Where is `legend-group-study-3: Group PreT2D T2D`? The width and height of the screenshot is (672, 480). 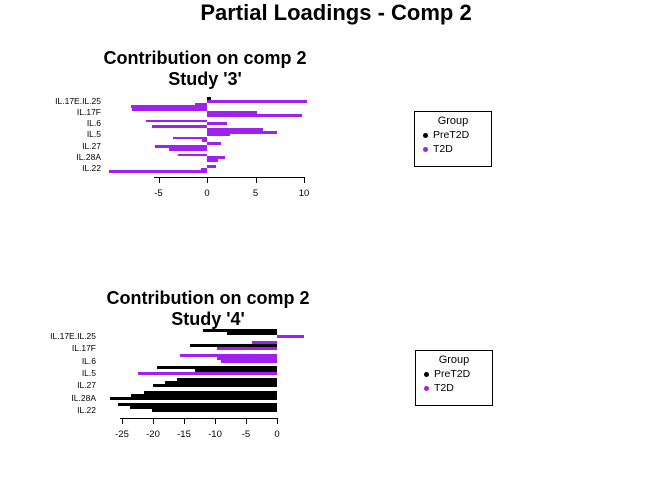
legend-group-study-3: Group PreT2D T2D is located at coordinates (453, 139).